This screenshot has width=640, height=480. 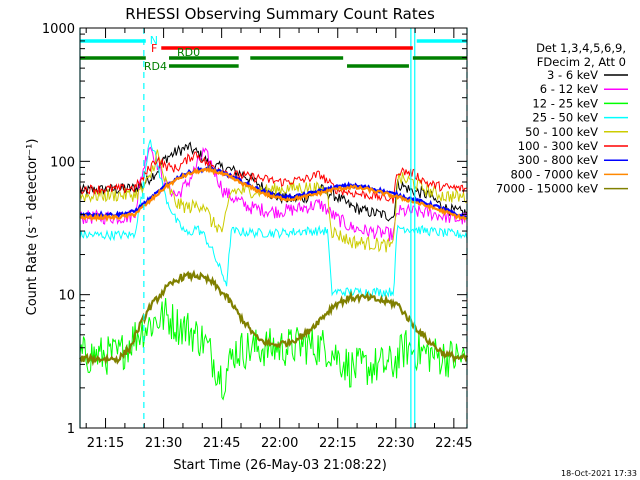 What do you see at coordinates (32, 227) in the screenshot?
I see `y-axis-label: Count Rate (s⁻¹ detector⁻¹)` at bounding box center [32, 227].